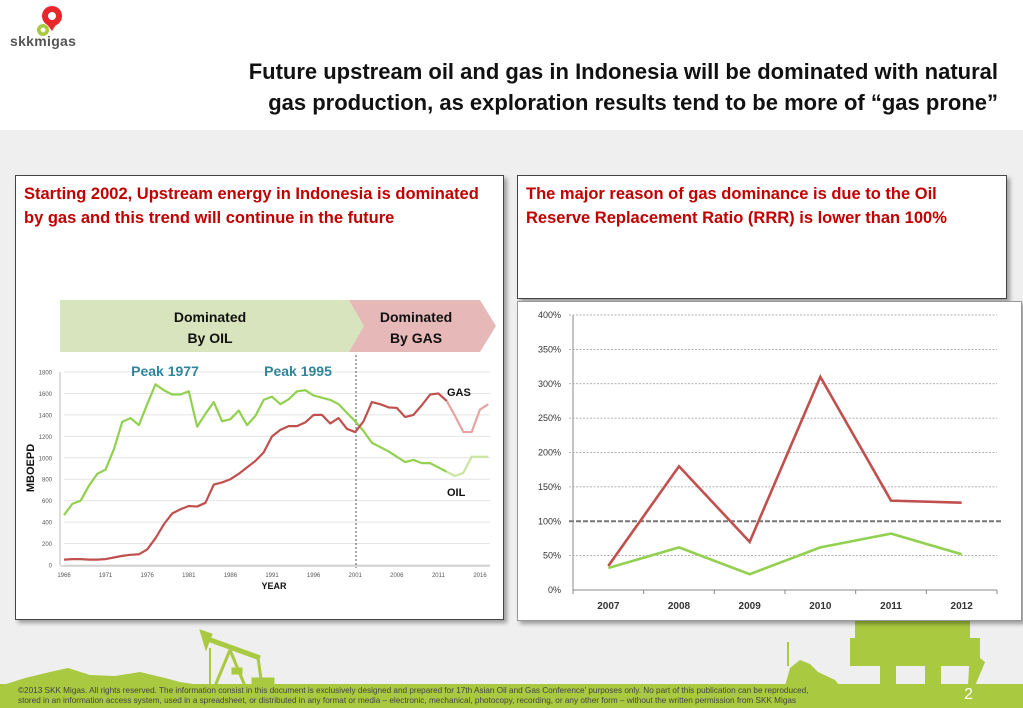 The width and height of the screenshot is (1023, 708). What do you see at coordinates (820, 606) in the screenshot?
I see `svg-text: 2010` at bounding box center [820, 606].